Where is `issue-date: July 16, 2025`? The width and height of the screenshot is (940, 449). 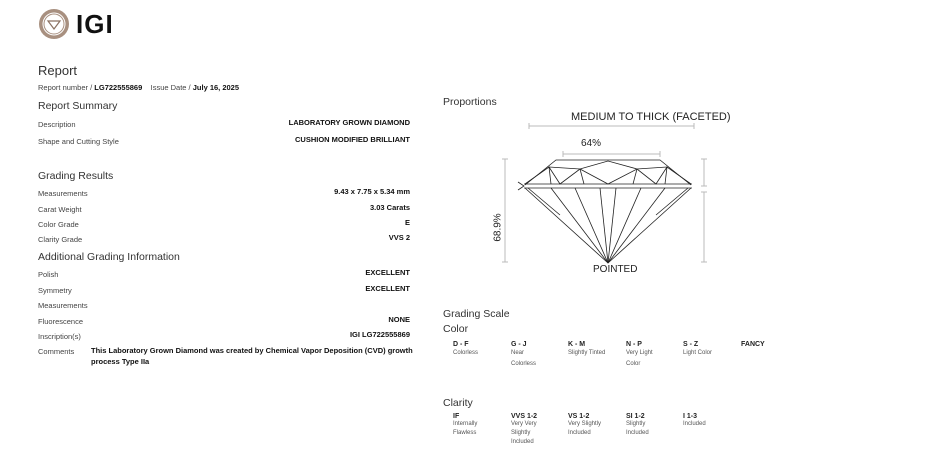 issue-date: July 16, 2025 is located at coordinates (216, 87).